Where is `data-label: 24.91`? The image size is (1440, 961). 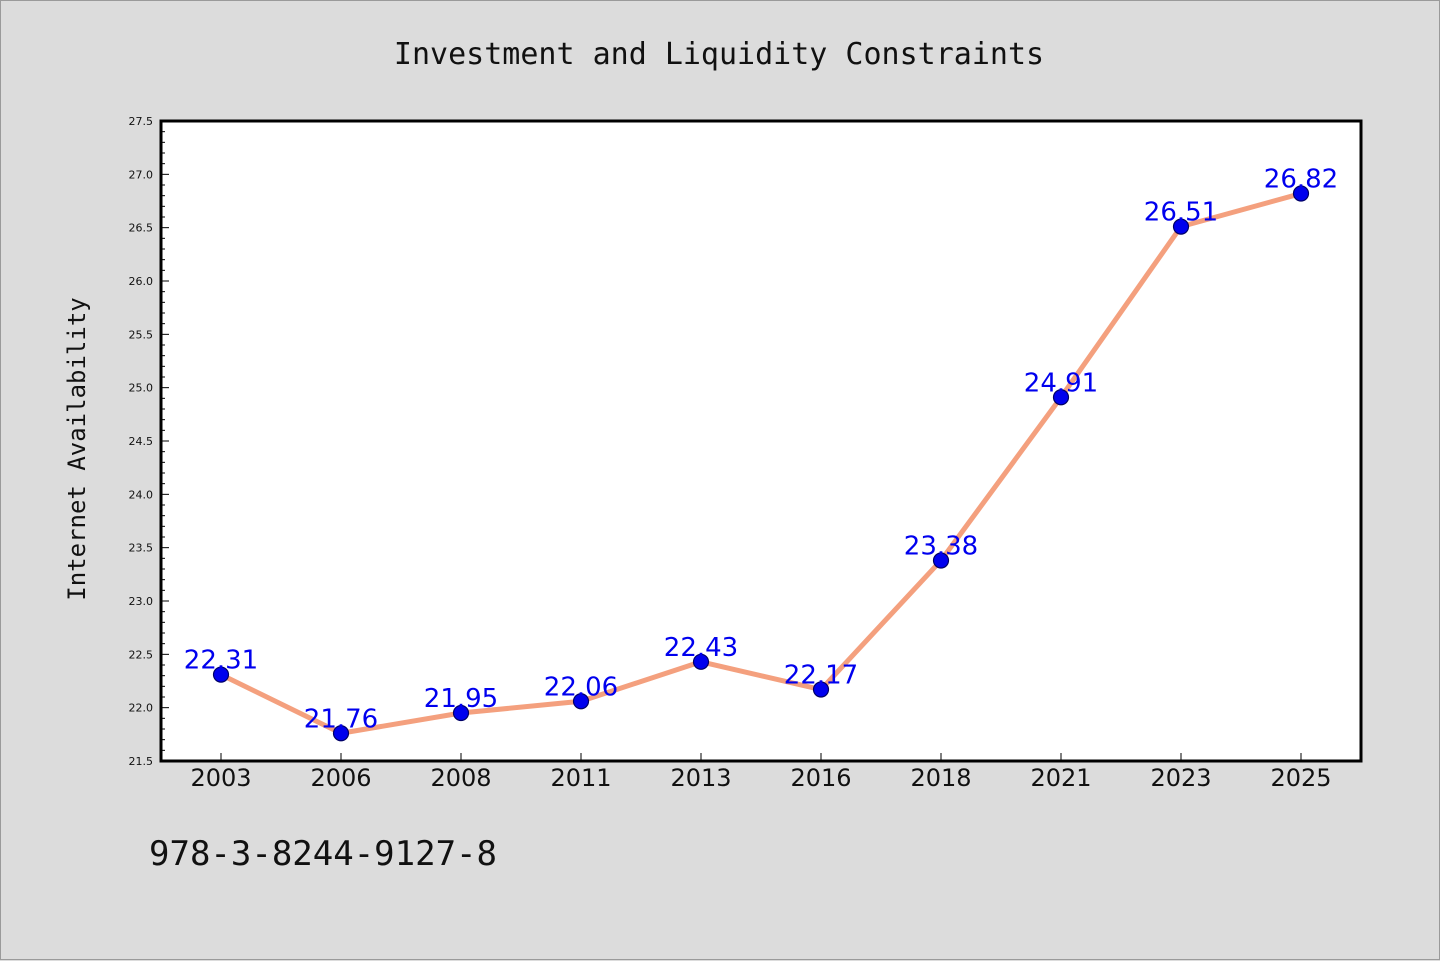 data-label: 24.91 is located at coordinates (1061, 383).